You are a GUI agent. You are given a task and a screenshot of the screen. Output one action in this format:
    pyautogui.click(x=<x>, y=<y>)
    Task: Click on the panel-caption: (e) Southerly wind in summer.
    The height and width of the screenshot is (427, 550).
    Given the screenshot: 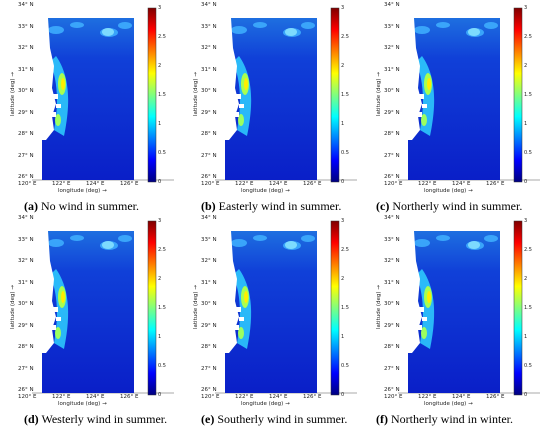 What is the action you would take?
    pyautogui.click(x=274, y=419)
    